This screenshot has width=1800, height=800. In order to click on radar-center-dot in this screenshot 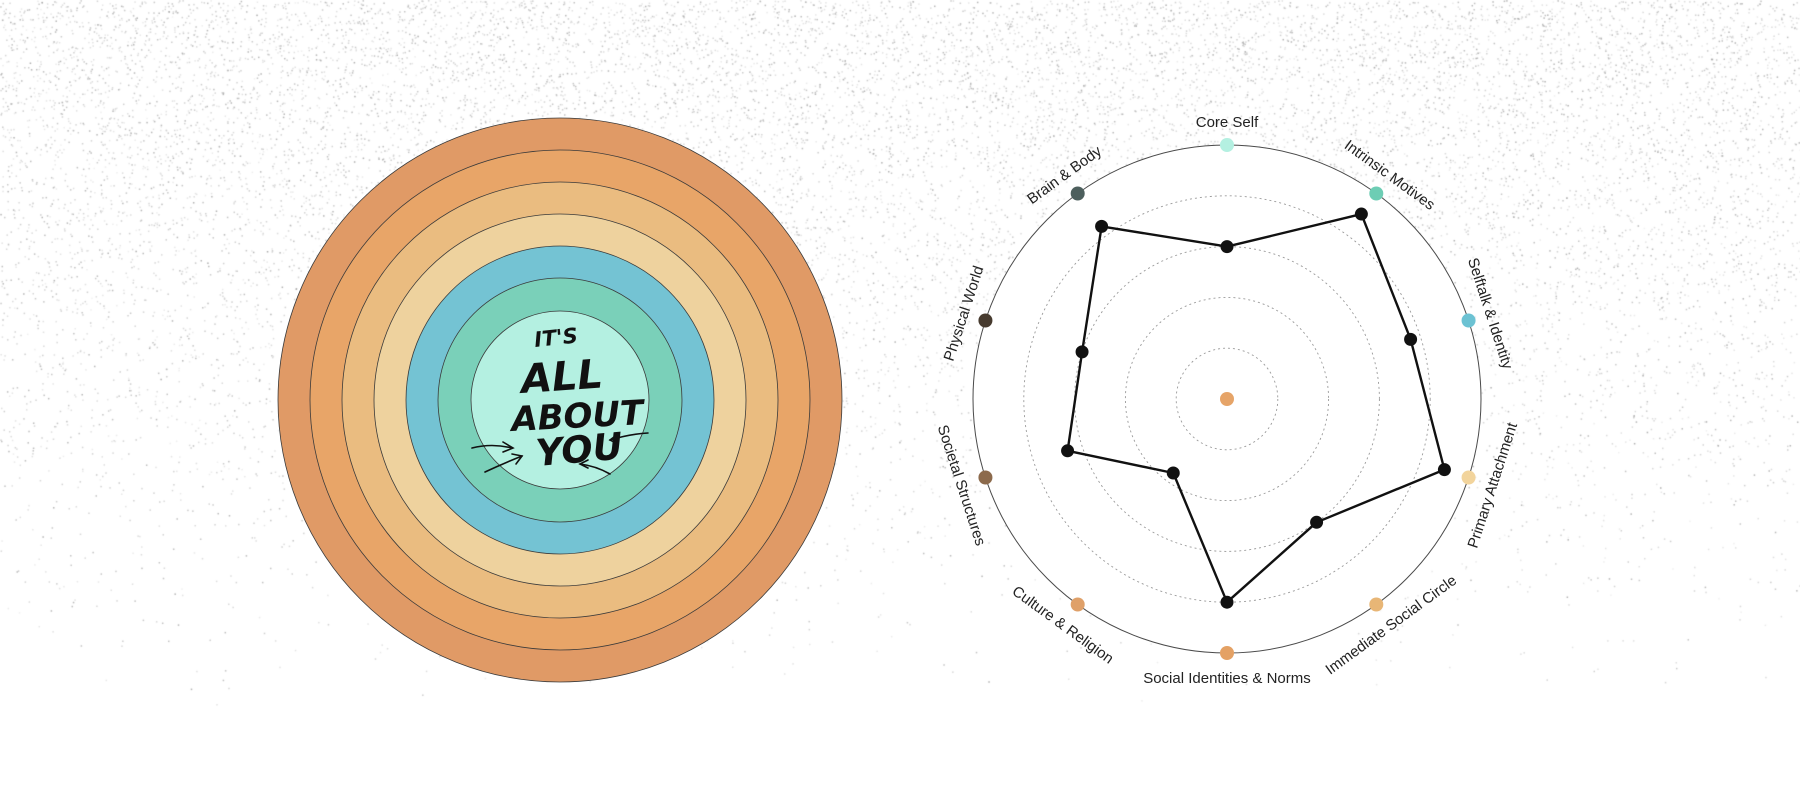, I will do `click(1227, 399)`.